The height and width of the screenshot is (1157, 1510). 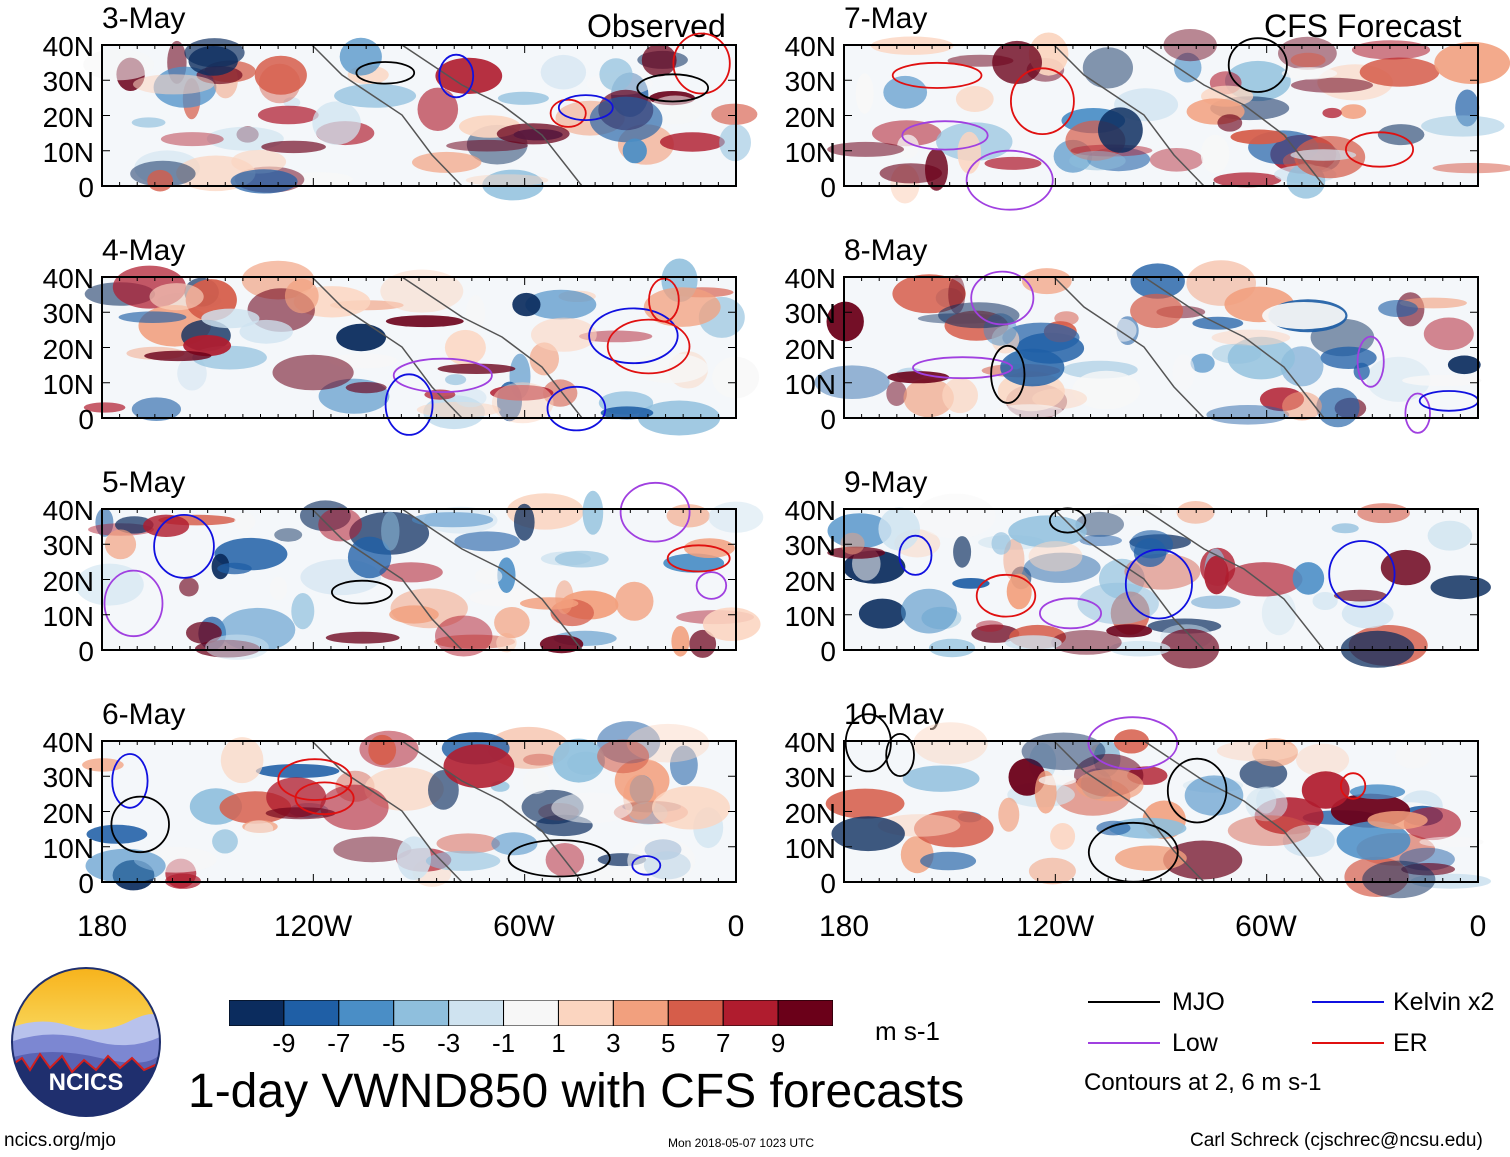 What do you see at coordinates (1348, 1002) in the screenshot?
I see `legend-line-kelvin` at bounding box center [1348, 1002].